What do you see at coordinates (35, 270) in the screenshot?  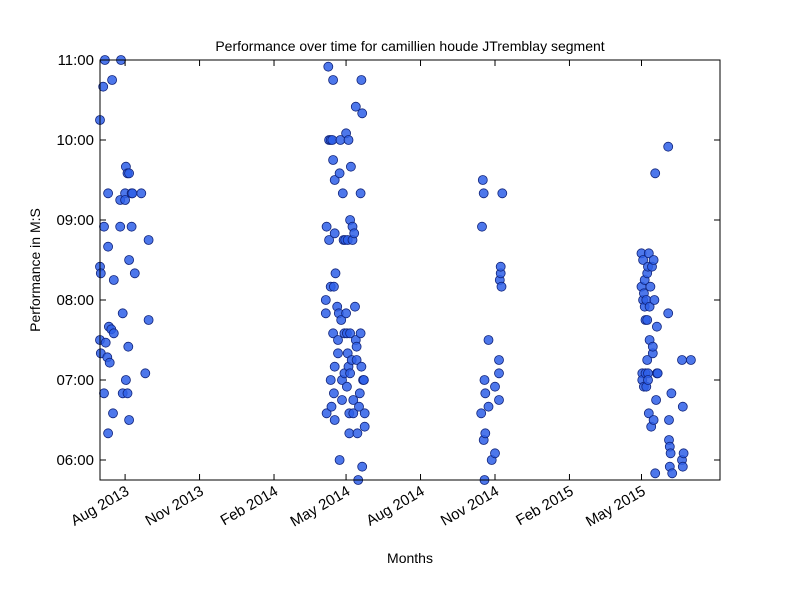 I see `y-axis-label: Performance in M:S` at bounding box center [35, 270].